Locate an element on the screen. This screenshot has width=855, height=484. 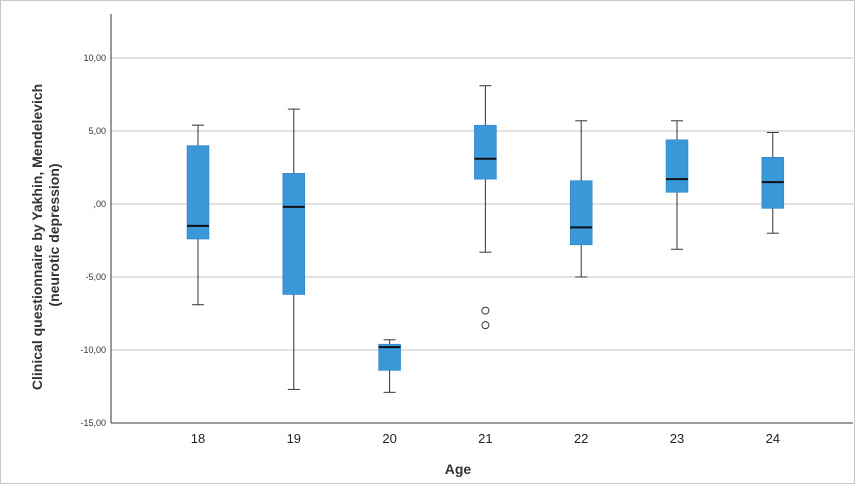
x-tick-label: 21 is located at coordinates (485, 438).